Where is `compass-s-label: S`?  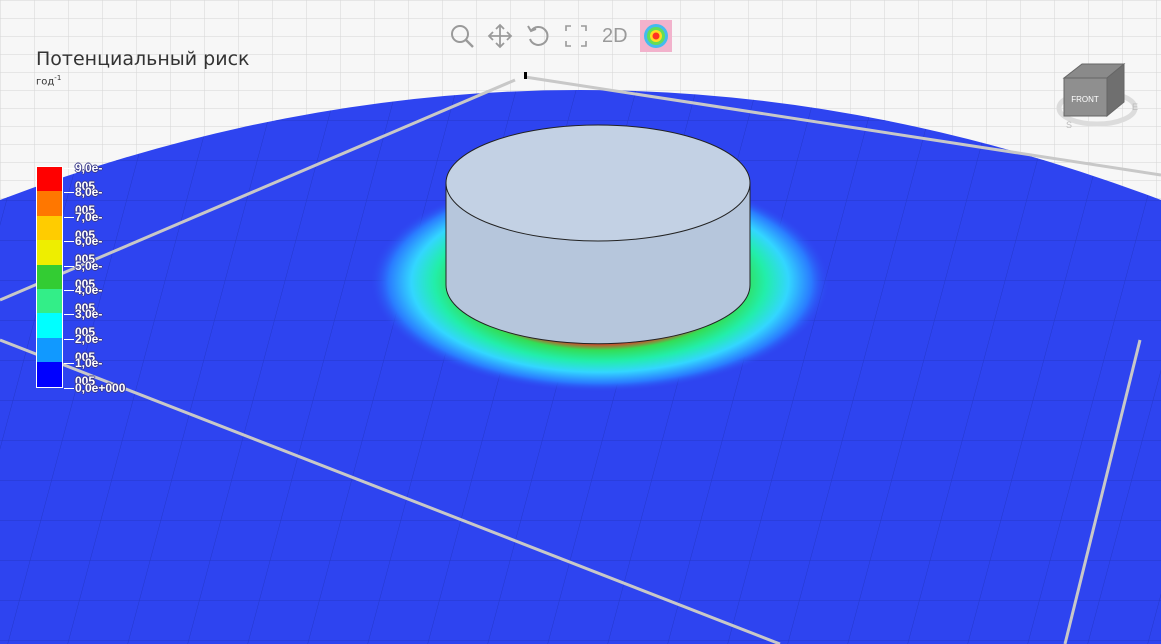 compass-s-label: S is located at coordinates (1069, 125).